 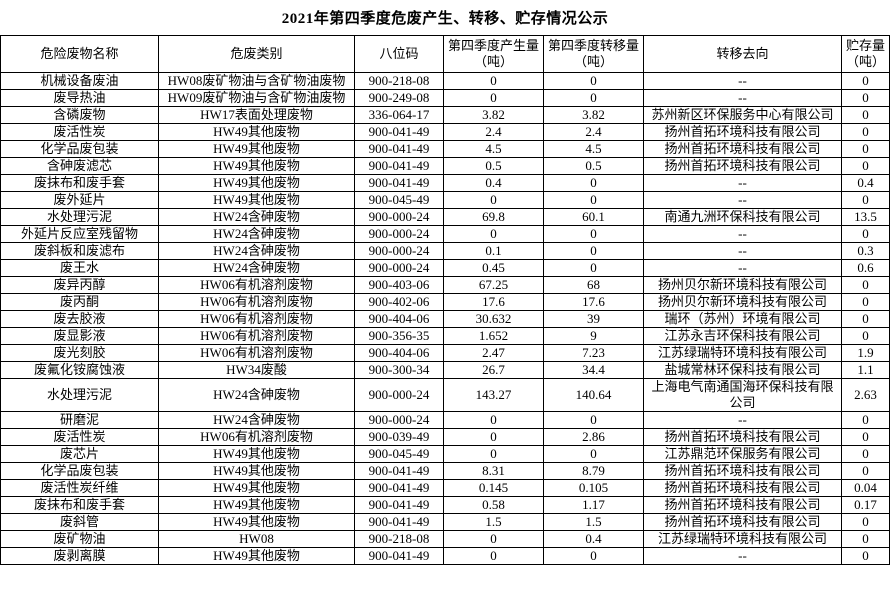 I want to click on page-title: 2021年第四季度危废产生、转移、贮存情况公示, so click(x=445, y=19).